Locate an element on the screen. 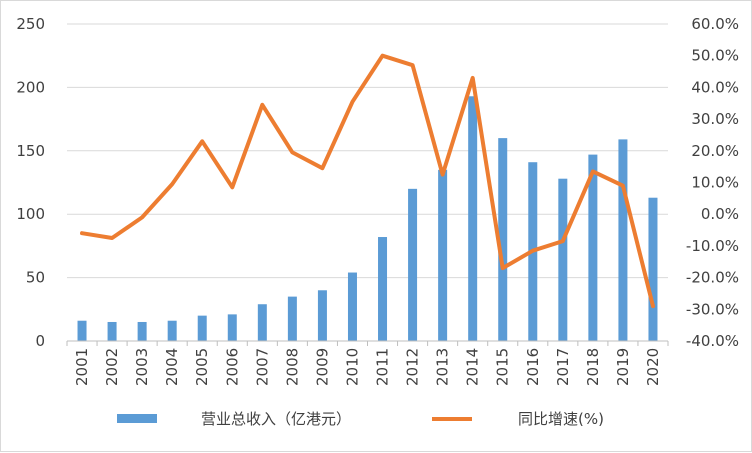 The height and width of the screenshot is (453, 752). x-tick-label: 2005 is located at coordinates (202, 367).